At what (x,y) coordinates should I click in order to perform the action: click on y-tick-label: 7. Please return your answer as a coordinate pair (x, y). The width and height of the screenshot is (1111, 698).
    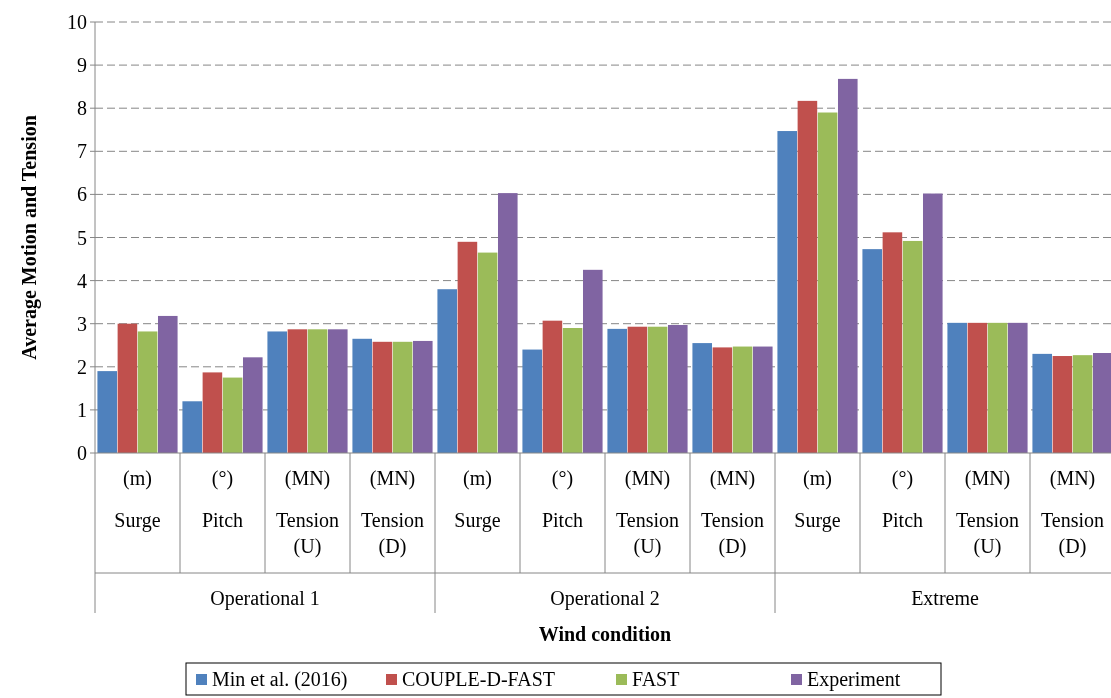
    Looking at the image, I should click on (82, 151).